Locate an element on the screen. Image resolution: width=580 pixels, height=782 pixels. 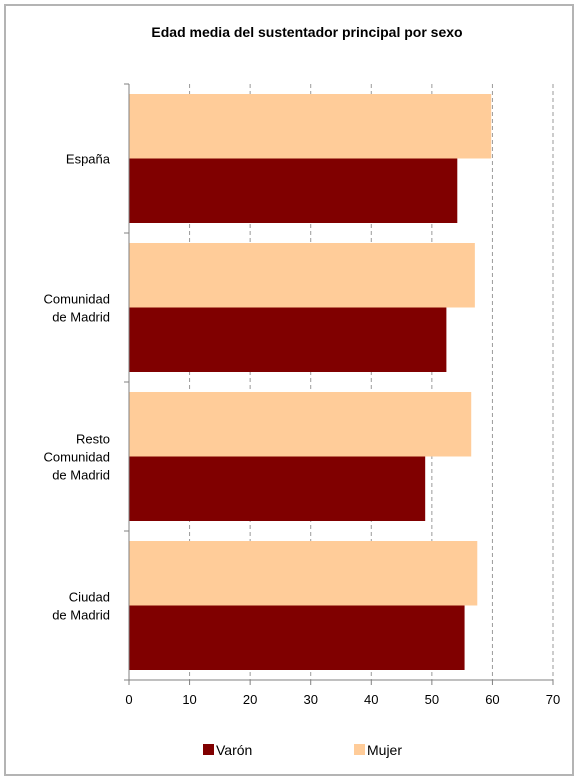
legend-swatch-mujer is located at coordinates (359, 749).